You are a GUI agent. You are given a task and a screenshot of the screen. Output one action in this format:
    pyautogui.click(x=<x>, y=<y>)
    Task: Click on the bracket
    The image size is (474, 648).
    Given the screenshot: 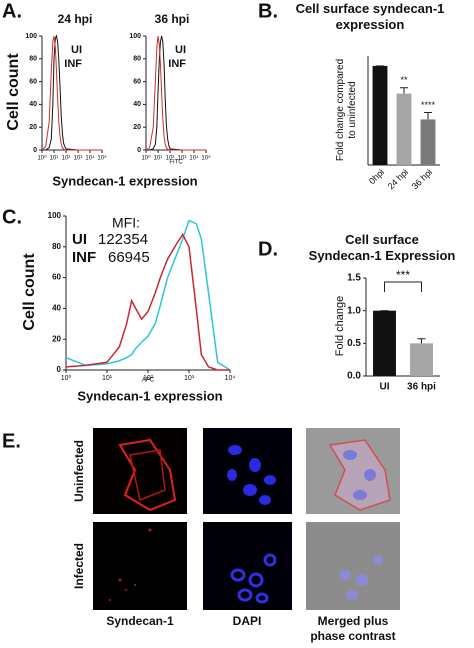 What is the action you would take?
    pyautogui.click(x=403, y=286)
    